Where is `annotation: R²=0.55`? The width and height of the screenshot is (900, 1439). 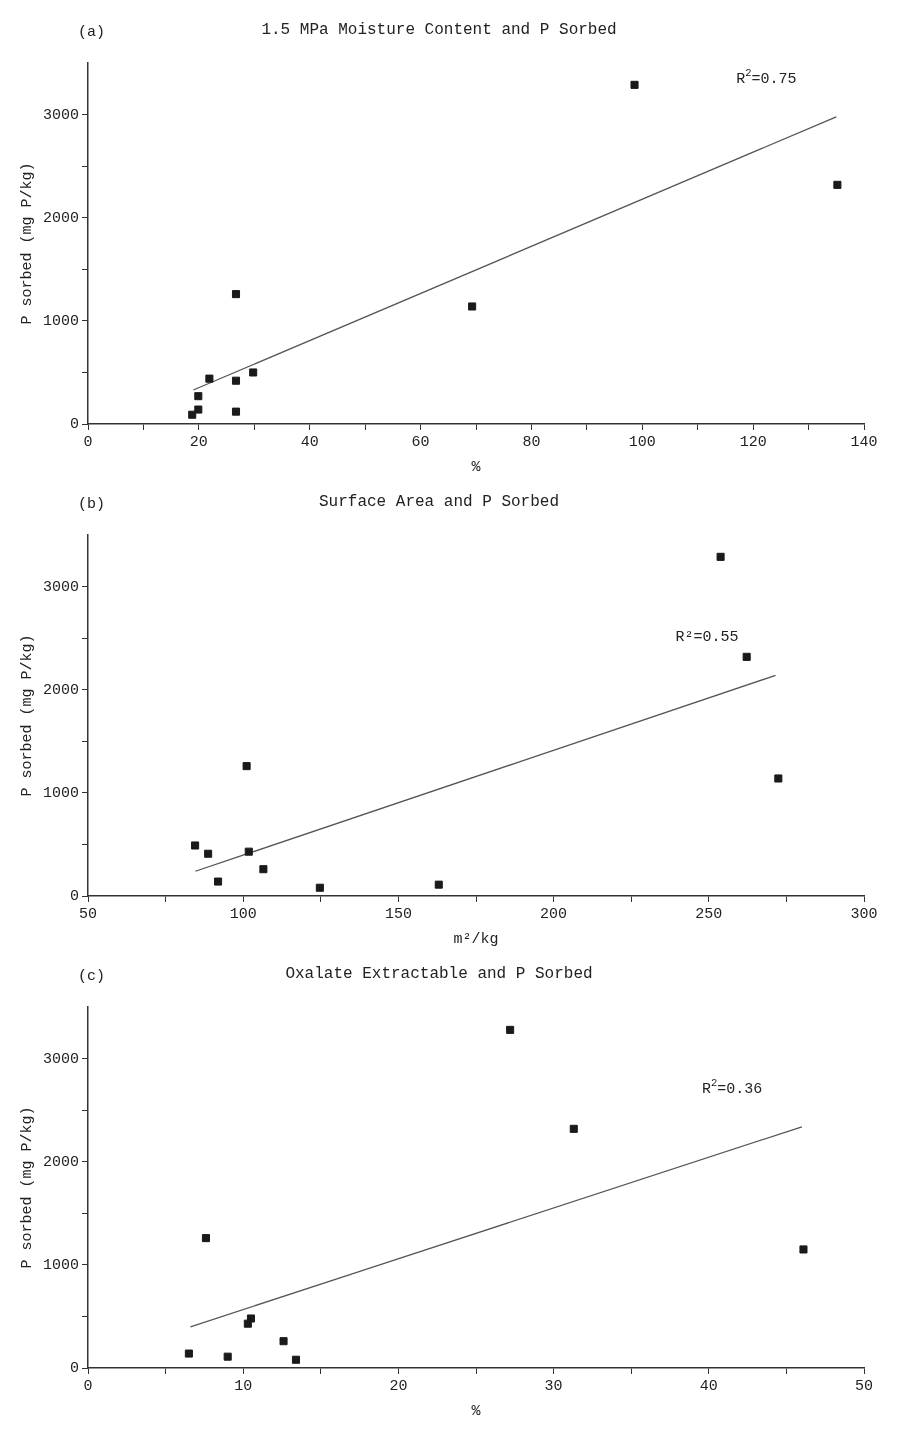 annotation: R²=0.55 is located at coordinates (707, 638).